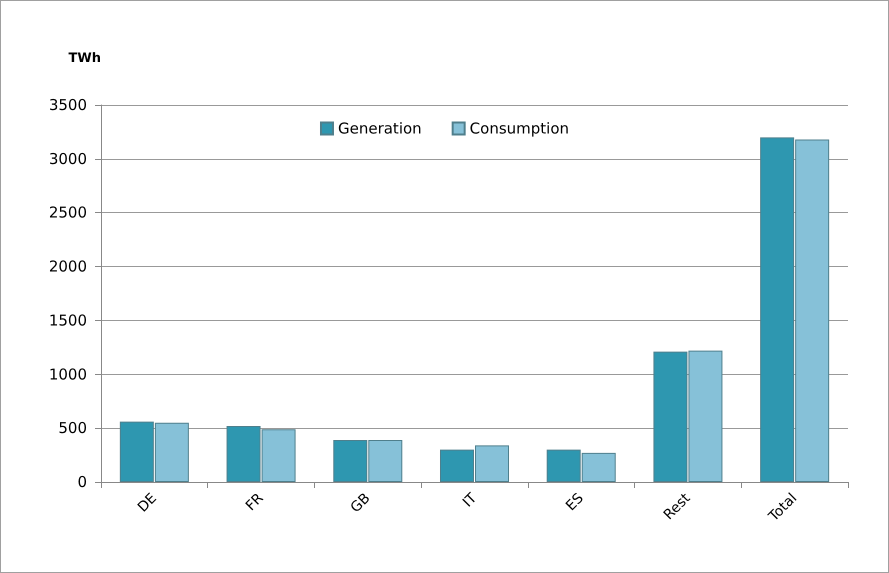 This screenshot has height=573, width=889. Describe the element at coordinates (575, 502) in the screenshot. I see `x-tick-label: ES` at that location.